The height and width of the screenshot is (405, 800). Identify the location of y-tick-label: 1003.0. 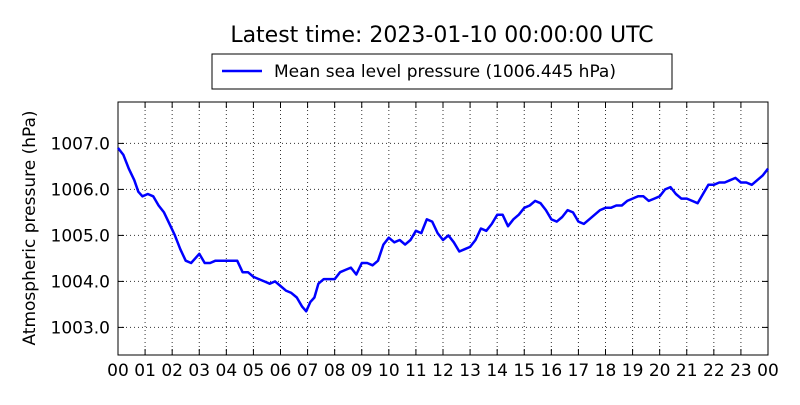
(80, 328).